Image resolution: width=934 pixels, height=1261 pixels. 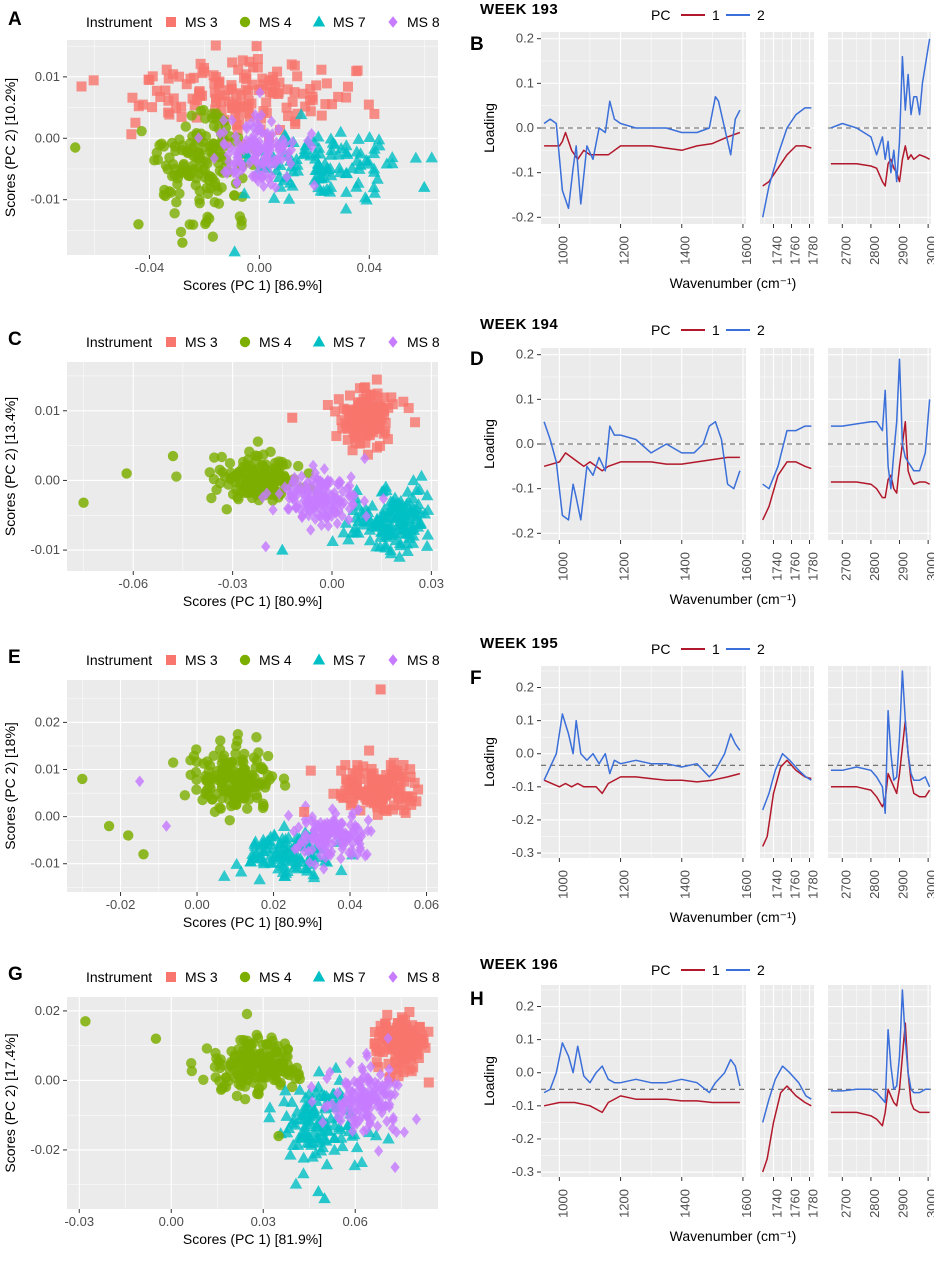 What do you see at coordinates (349, 904) in the screenshot?
I see `x-tick-label: 0.04` at bounding box center [349, 904].